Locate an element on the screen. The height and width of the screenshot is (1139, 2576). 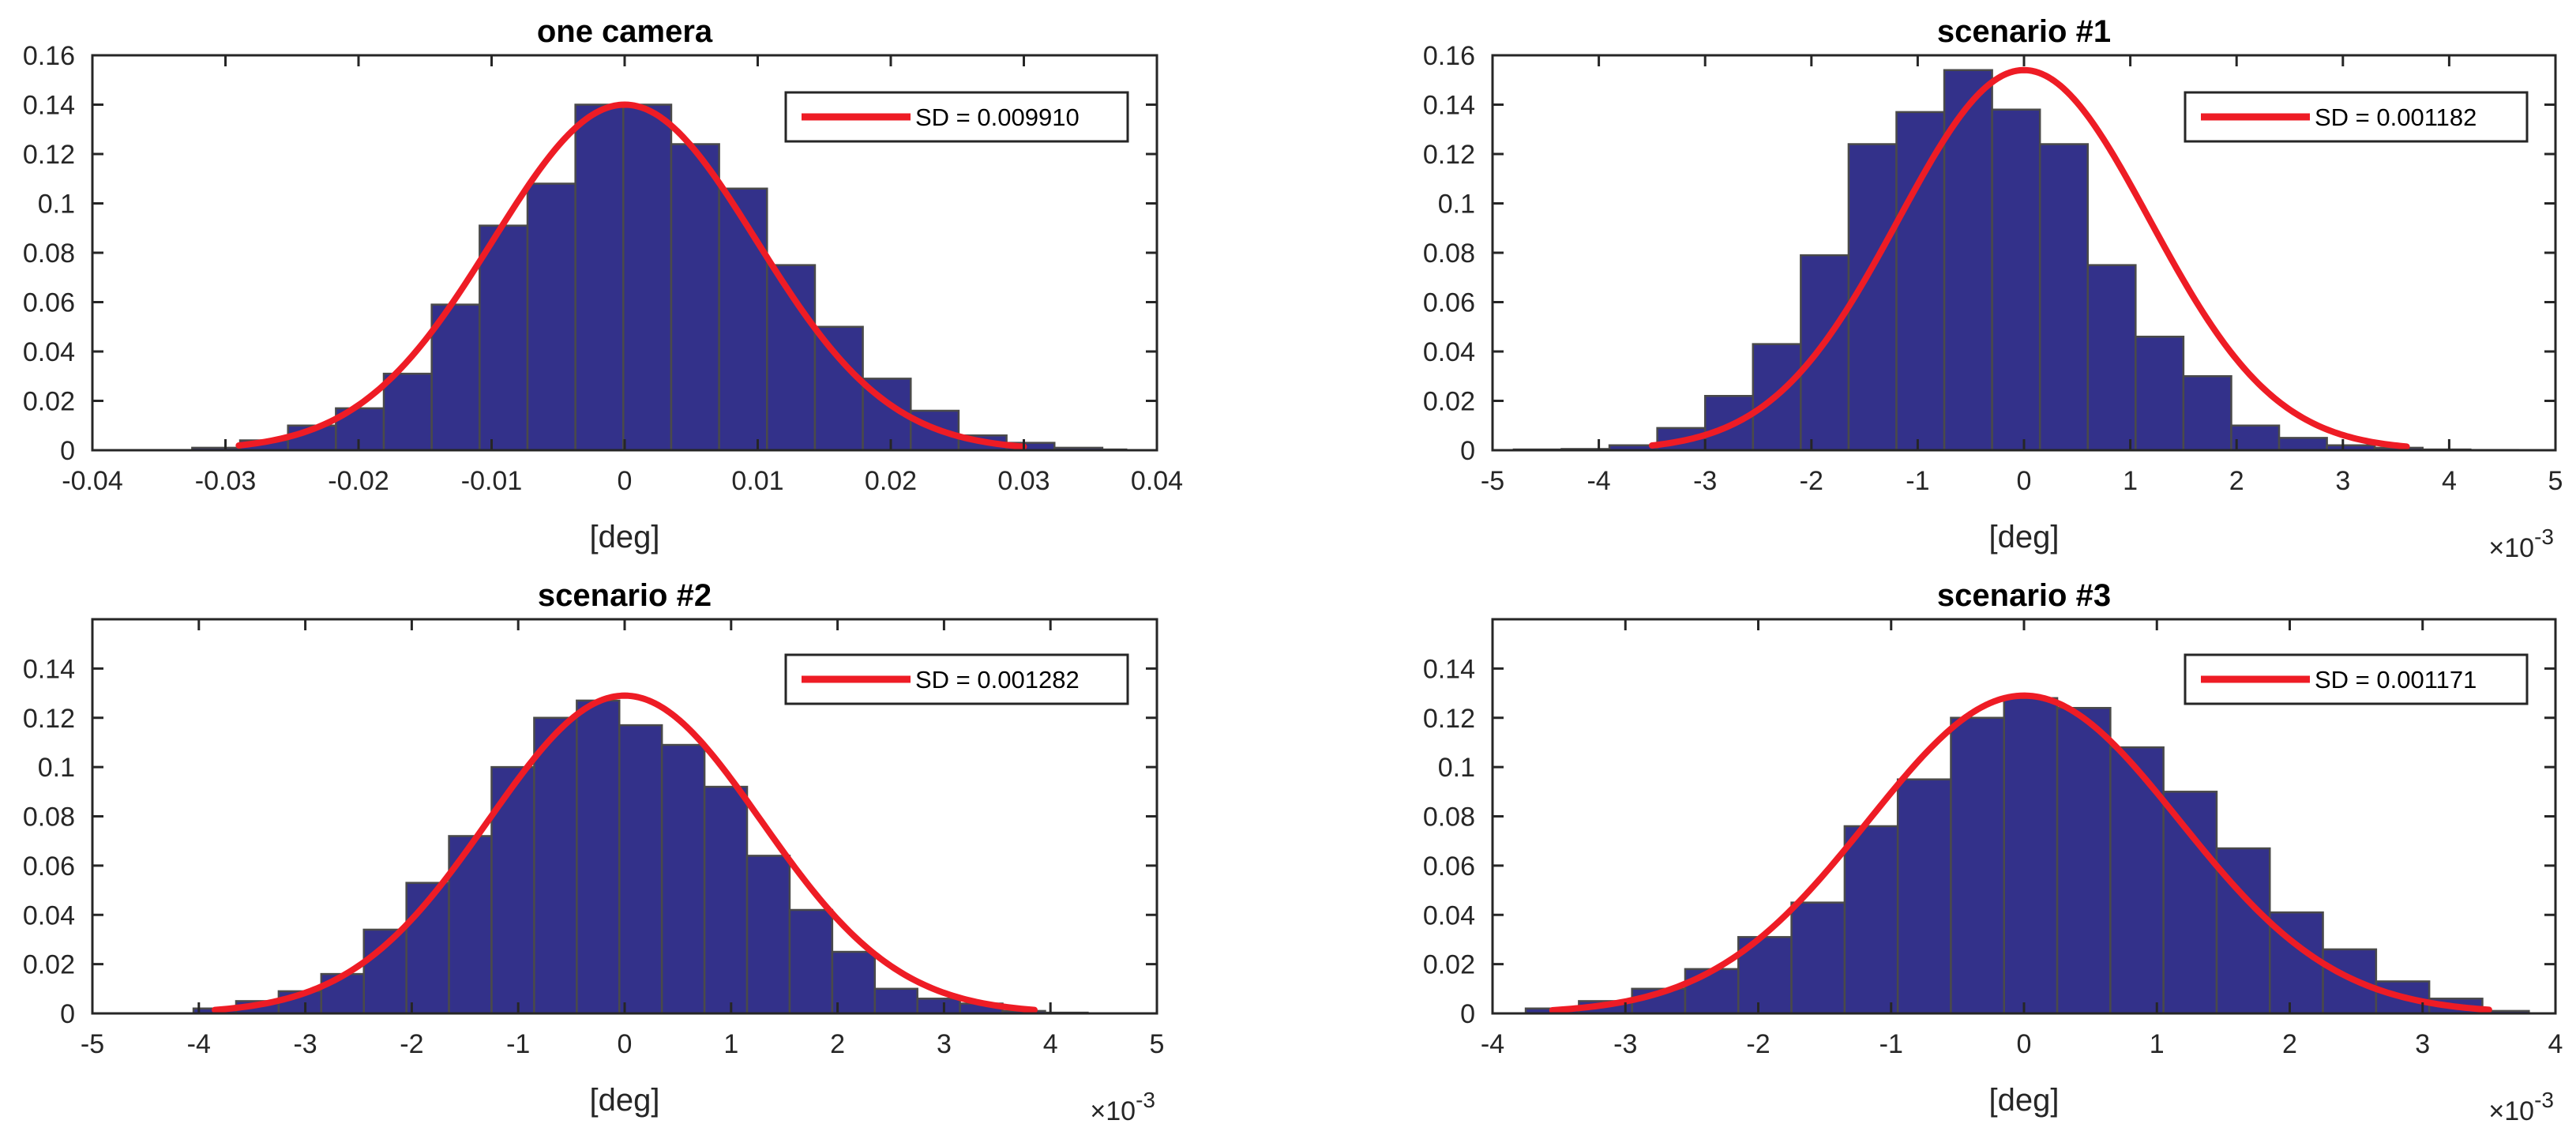
chart-2-x-tick-label: 0 is located at coordinates (2024, 481).